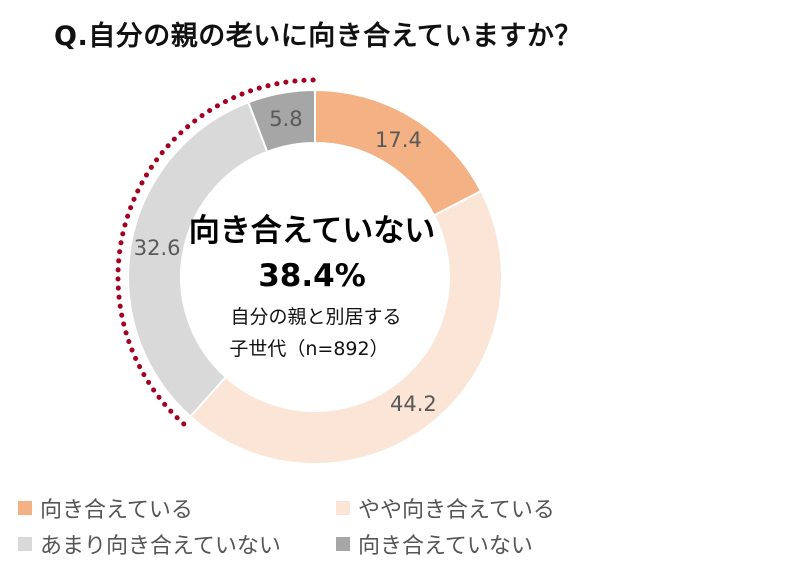 The width and height of the screenshot is (800, 573). Describe the element at coordinates (308, 349) in the screenshot. I see `center-sub-line2: 子世代（n=892）` at that location.